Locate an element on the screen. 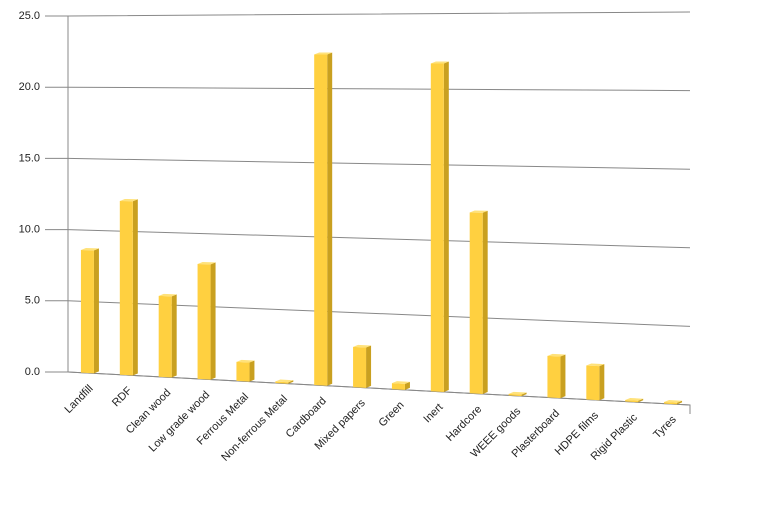 This screenshot has height=506, width=761. y-tick-label: 20.0 is located at coordinates (29, 87).